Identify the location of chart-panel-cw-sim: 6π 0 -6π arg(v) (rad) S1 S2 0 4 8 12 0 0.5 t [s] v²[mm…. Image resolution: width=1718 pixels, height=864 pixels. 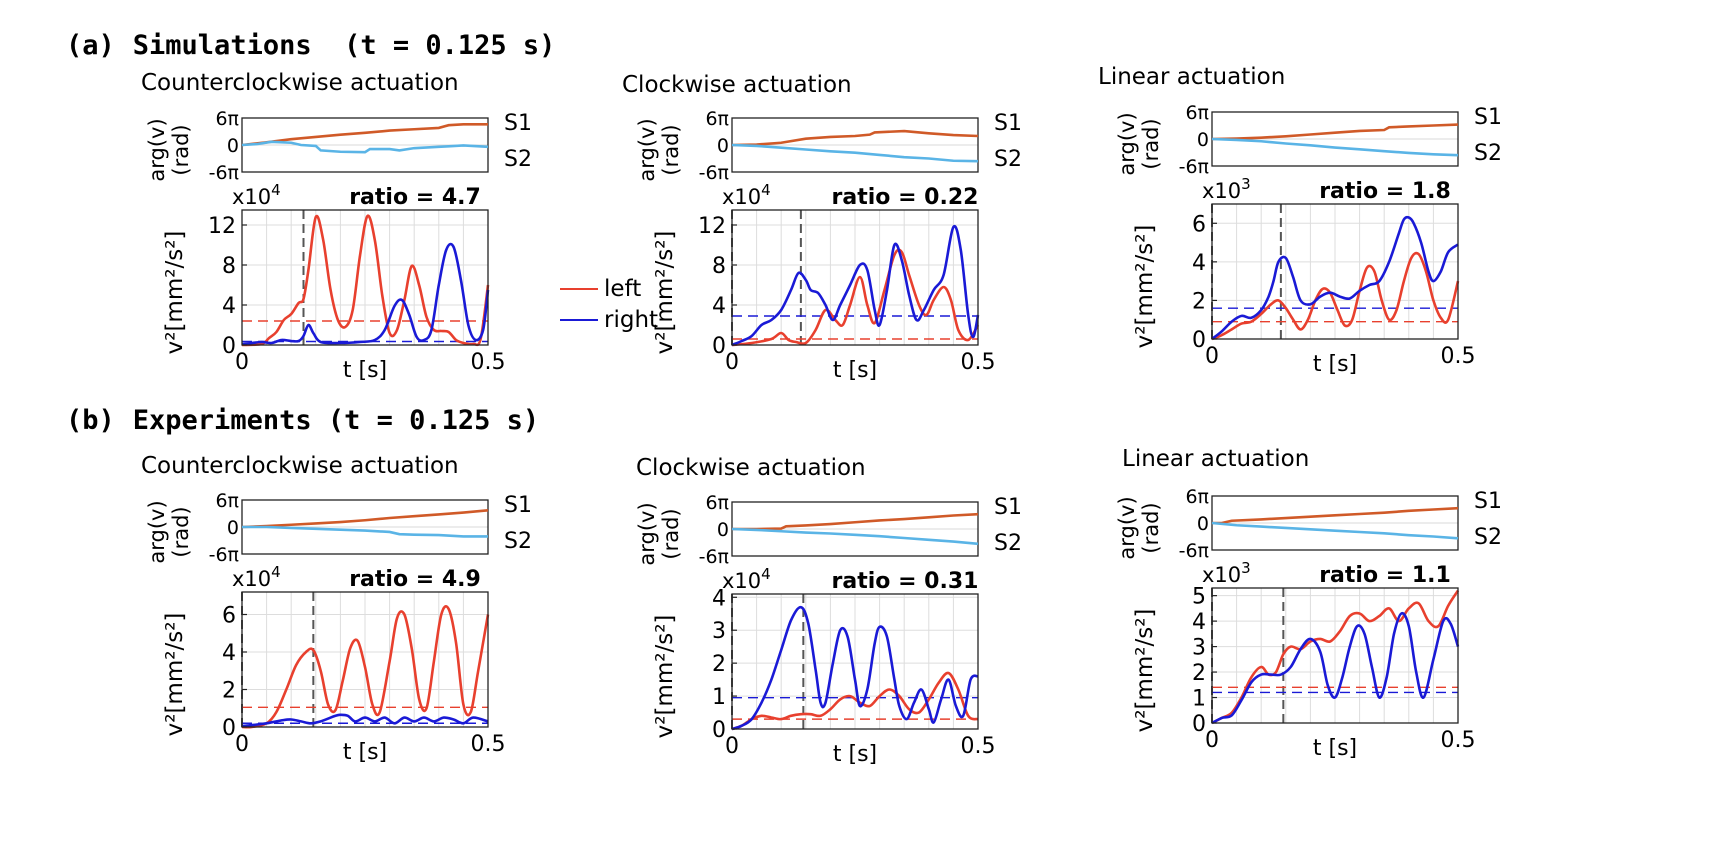
(828, 245).